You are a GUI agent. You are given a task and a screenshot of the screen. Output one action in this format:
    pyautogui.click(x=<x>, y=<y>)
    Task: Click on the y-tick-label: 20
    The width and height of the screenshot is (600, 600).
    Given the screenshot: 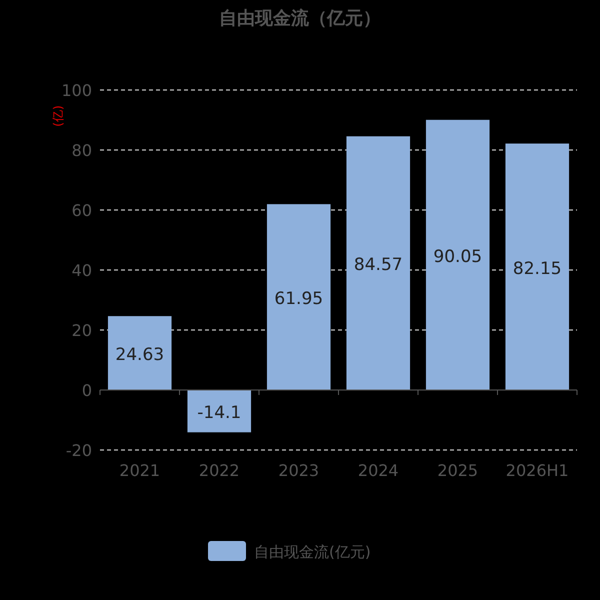 What is the action you would take?
    pyautogui.click(x=82, y=330)
    